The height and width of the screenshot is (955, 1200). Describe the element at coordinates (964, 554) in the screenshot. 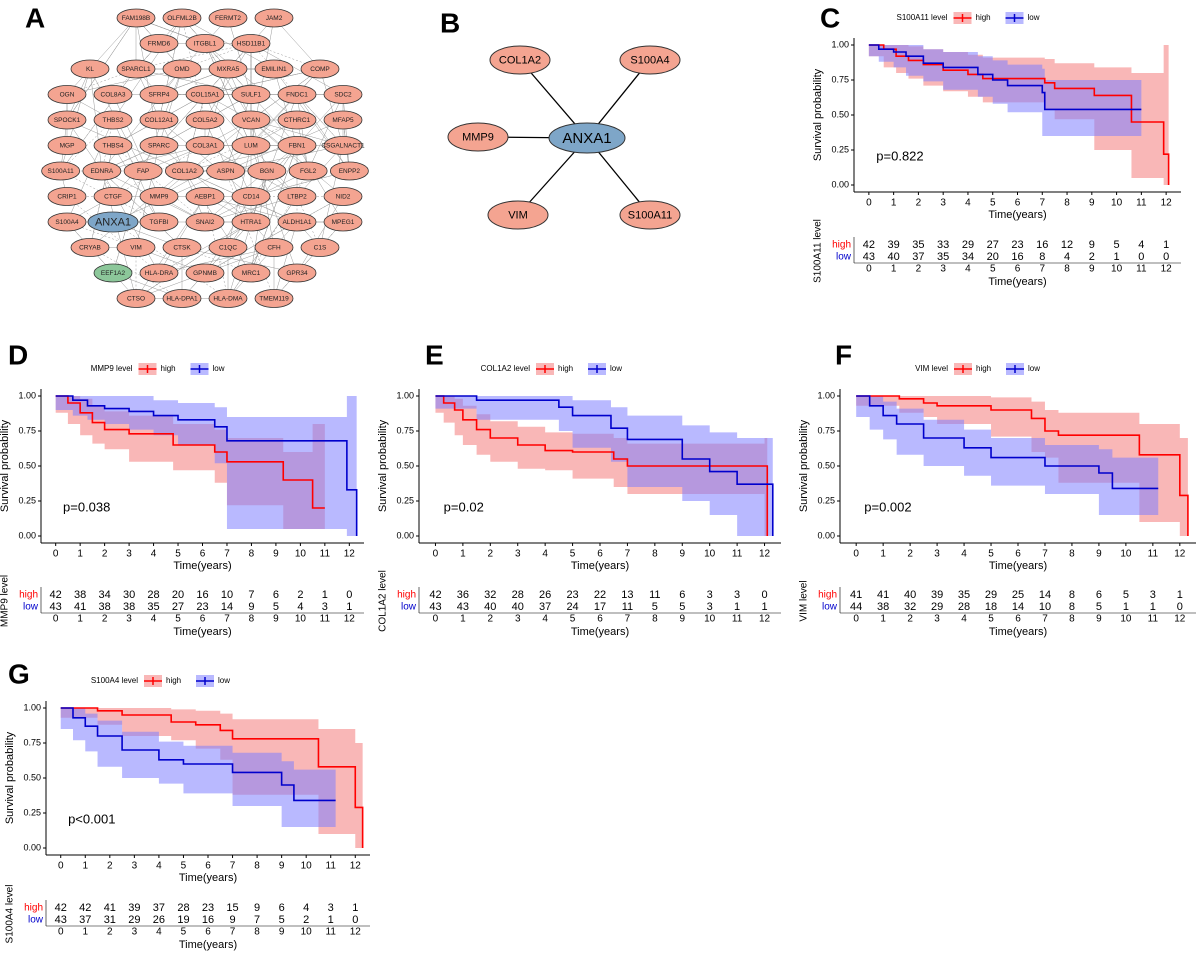

I see `x-tick-label: 4` at that location.